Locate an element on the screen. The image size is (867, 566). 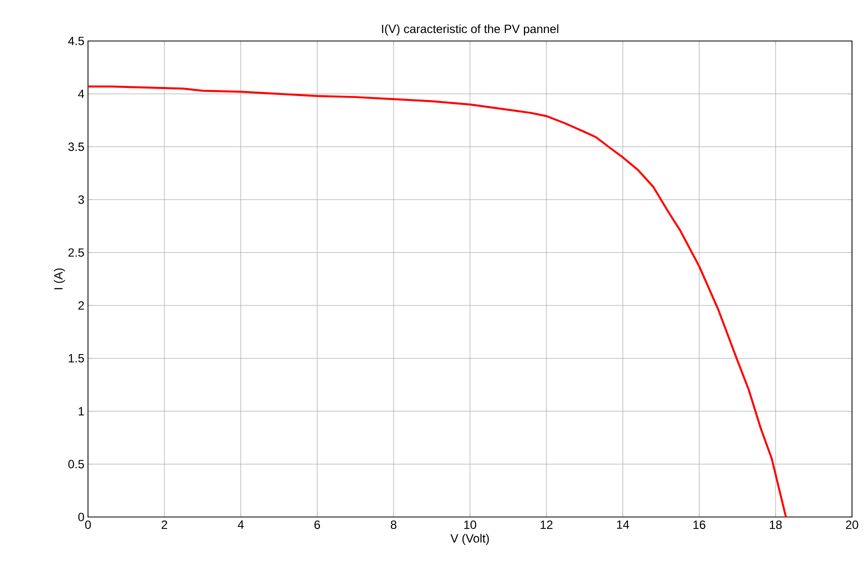
x-axis-title: V (Volt) is located at coordinates (469, 539).